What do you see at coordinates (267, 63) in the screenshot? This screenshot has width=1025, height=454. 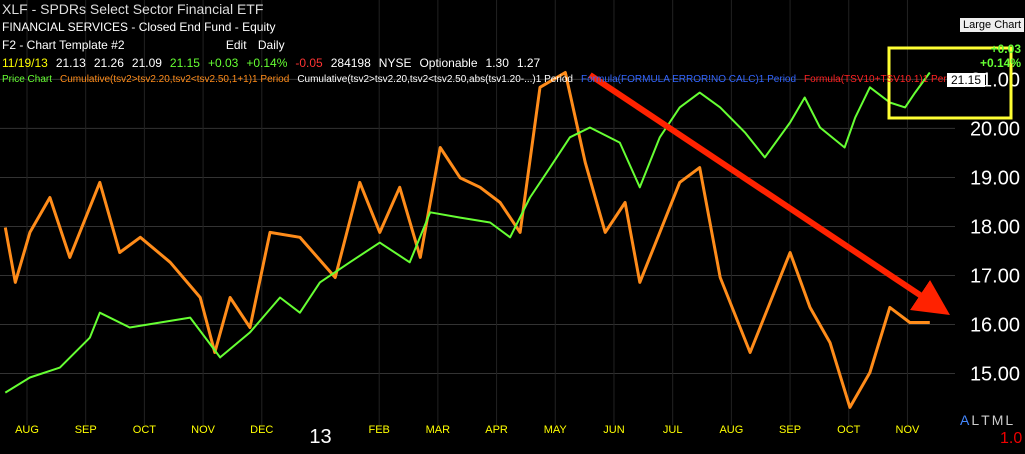 I see `quote-field: +0.14%` at bounding box center [267, 63].